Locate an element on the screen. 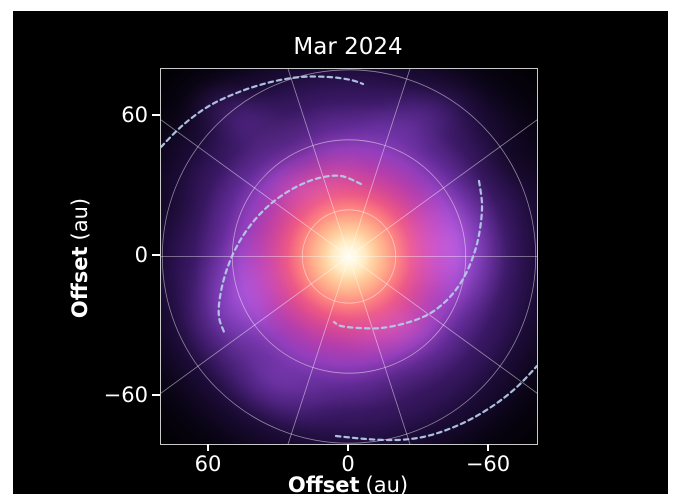 This screenshot has height=504, width=683. arc-southeast-outer is located at coordinates (435, 403).